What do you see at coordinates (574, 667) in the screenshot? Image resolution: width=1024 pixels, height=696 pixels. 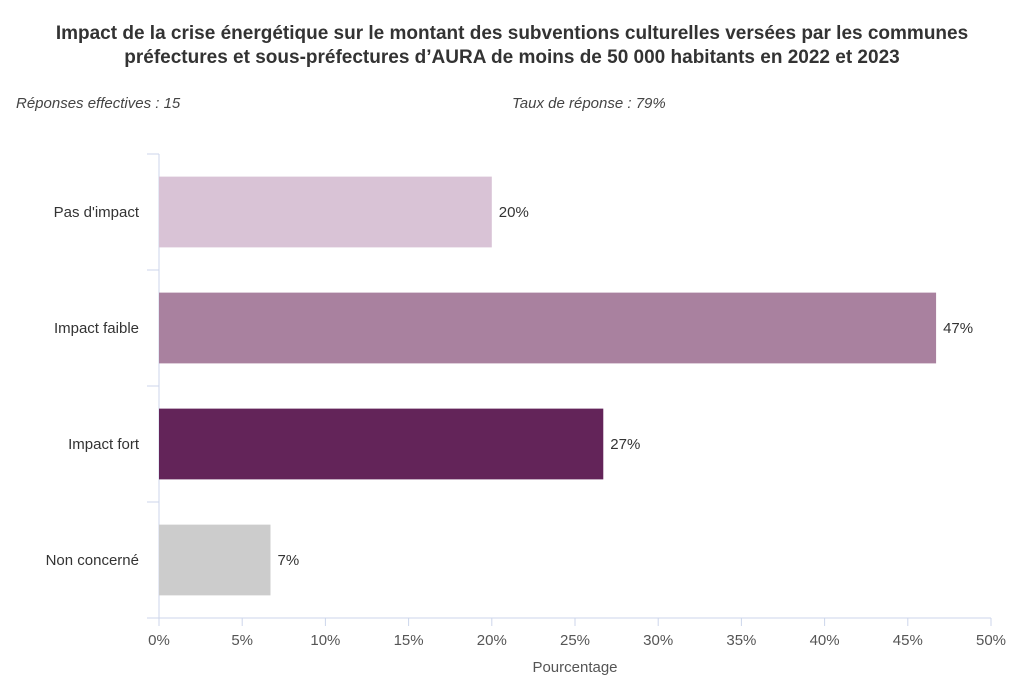 I see `x-axis-title: Pourcentage` at bounding box center [574, 667].